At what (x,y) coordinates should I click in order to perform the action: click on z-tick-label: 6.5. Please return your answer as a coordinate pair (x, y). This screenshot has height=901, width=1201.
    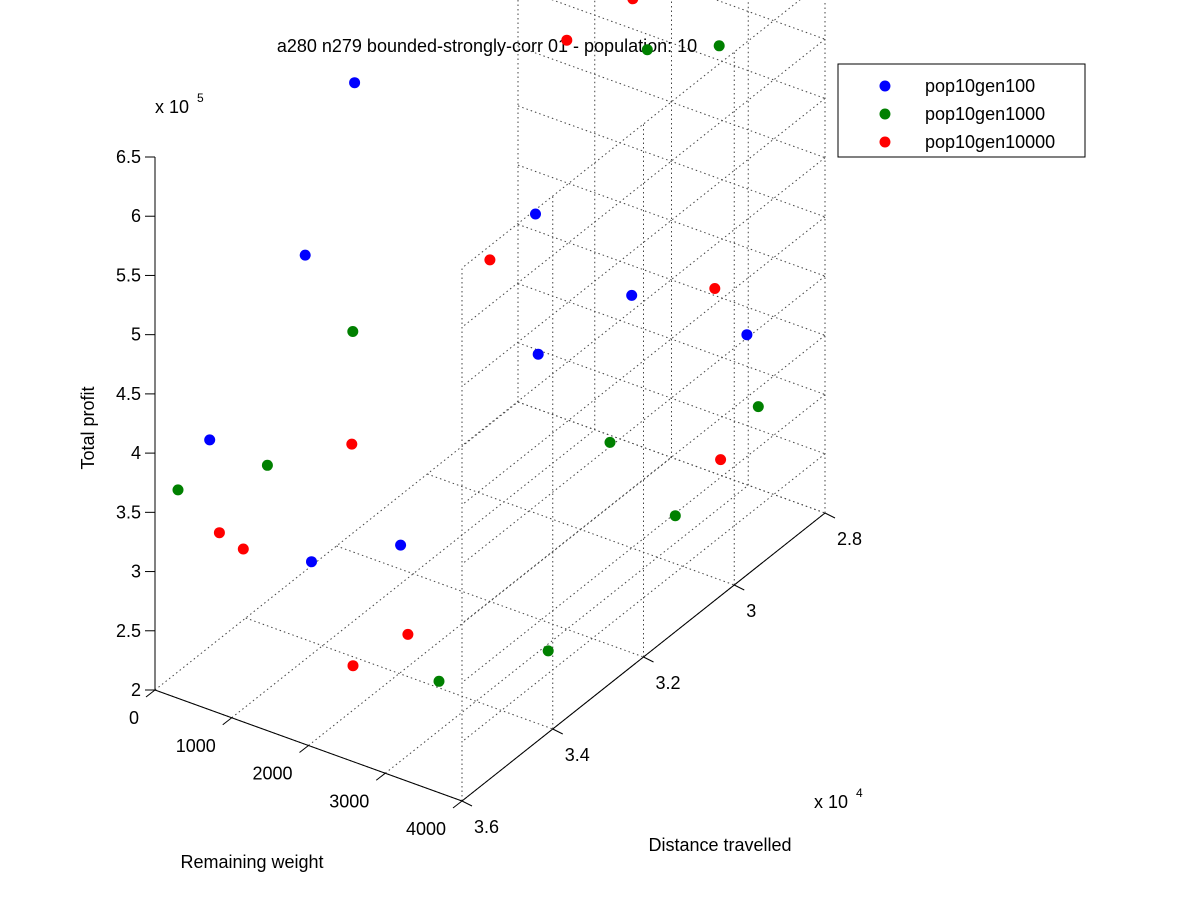
    Looking at the image, I should click on (128, 157).